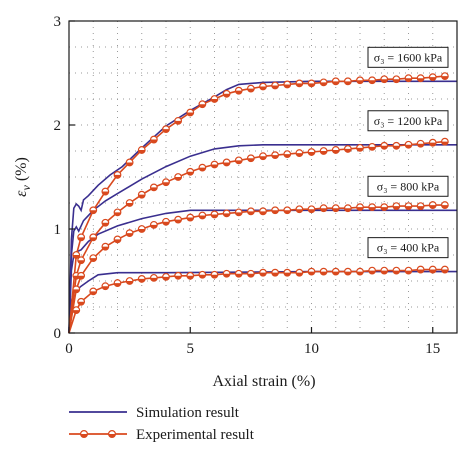 This screenshot has height=459, width=474. I want to click on x-tick-label: 5, so click(191, 349).